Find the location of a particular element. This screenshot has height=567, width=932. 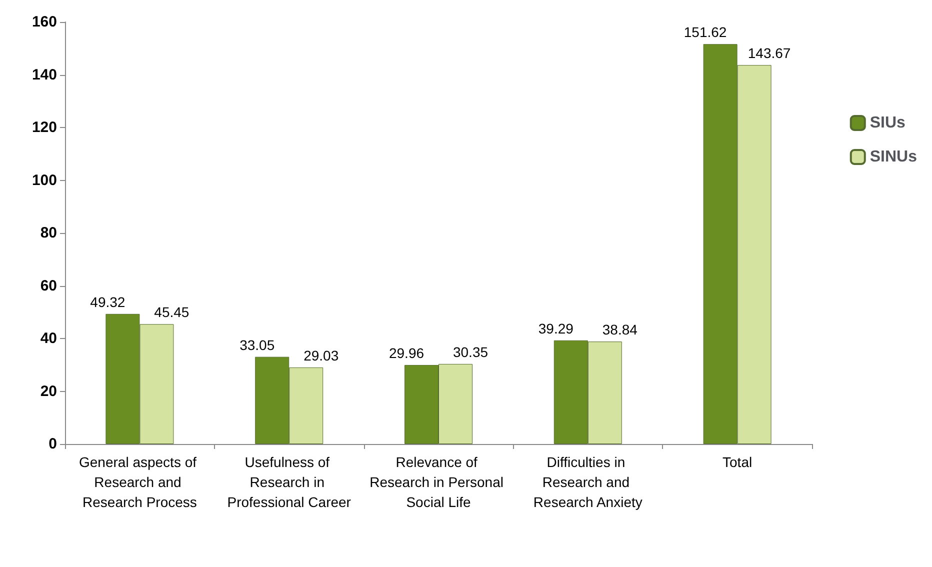

x-tick-label: General aspects of Research and Research Process is located at coordinates (139, 482).